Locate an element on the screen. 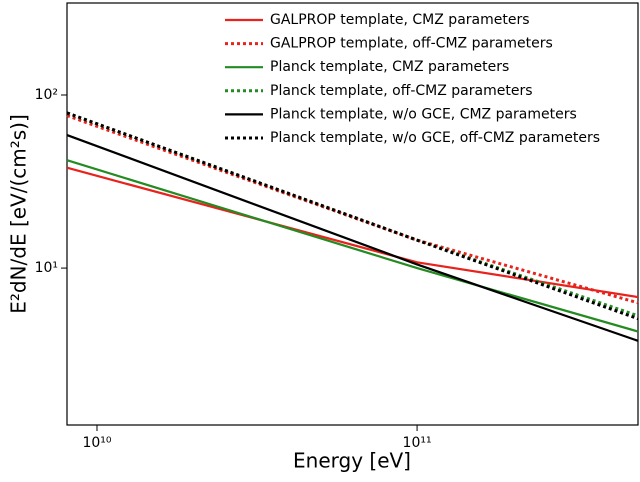 This screenshot has width=640, height=482. legend-label: GALPROP template, CMZ parameters is located at coordinates (400, 20).